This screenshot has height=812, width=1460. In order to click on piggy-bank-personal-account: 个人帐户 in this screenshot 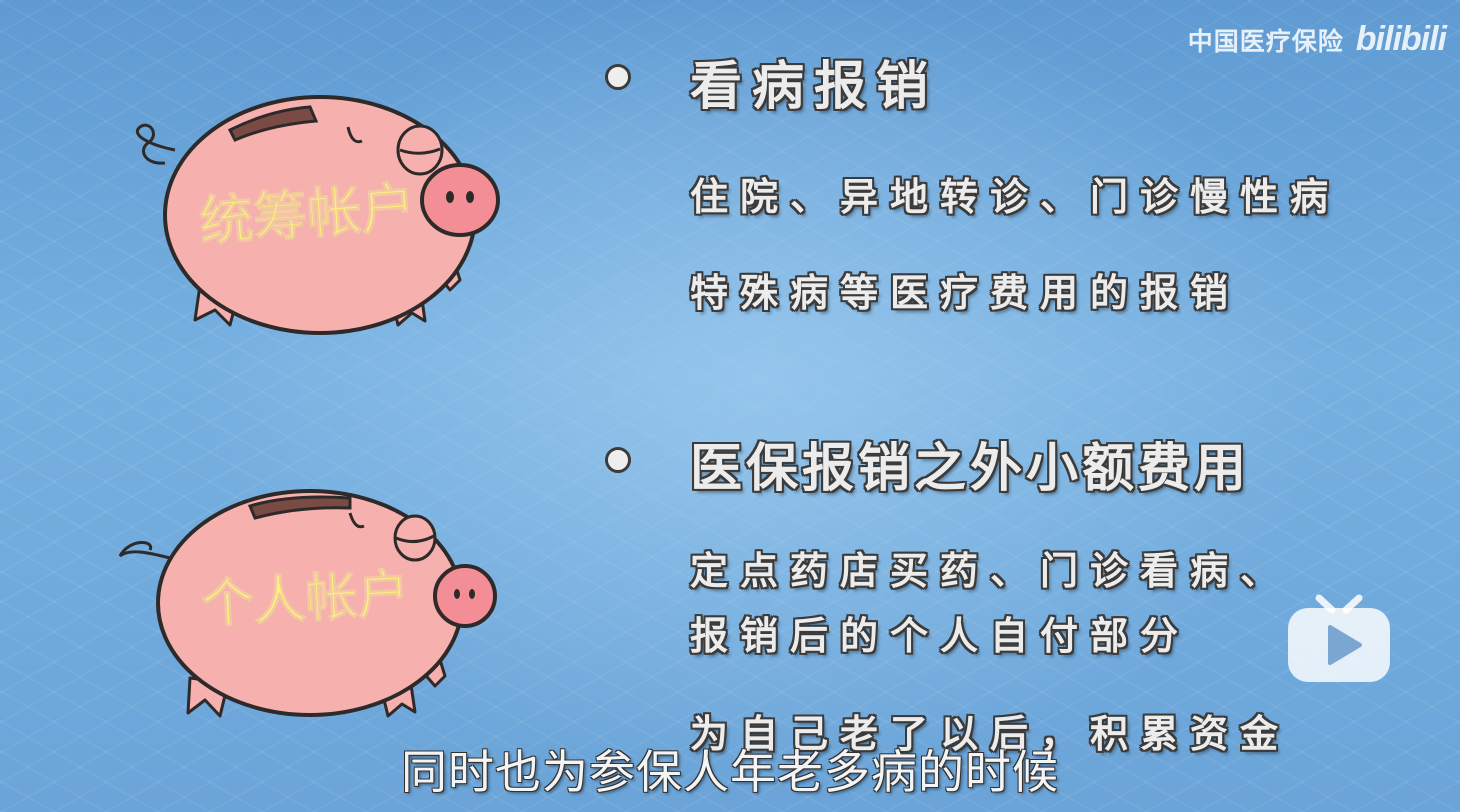, I will do `click(307, 603)`.